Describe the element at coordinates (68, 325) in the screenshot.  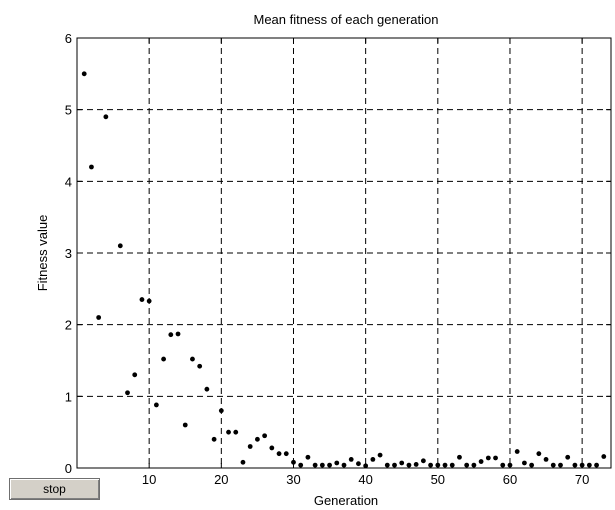
I see `y-tick-label: 2` at that location.